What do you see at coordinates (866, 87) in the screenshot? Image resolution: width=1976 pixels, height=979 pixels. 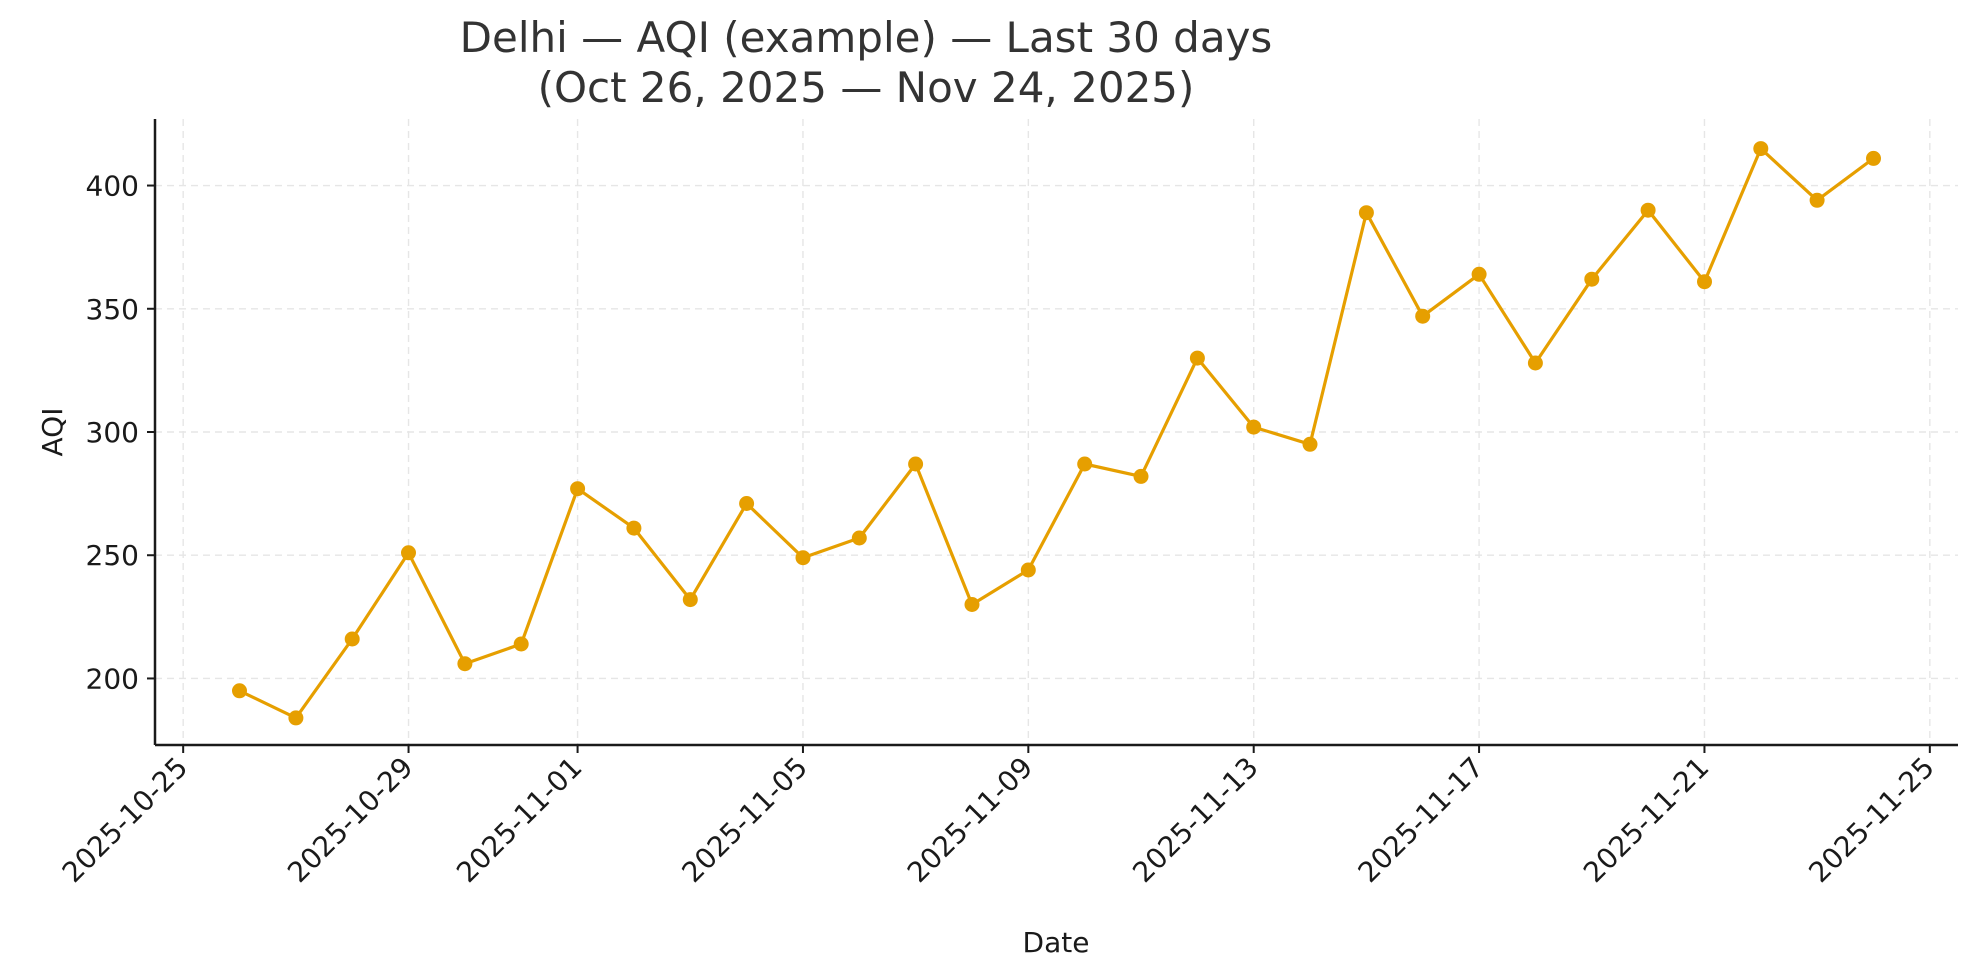 I see `chart-title-line-2: (Oct 26, 2025 — Nov 24, 2025)` at bounding box center [866, 87].